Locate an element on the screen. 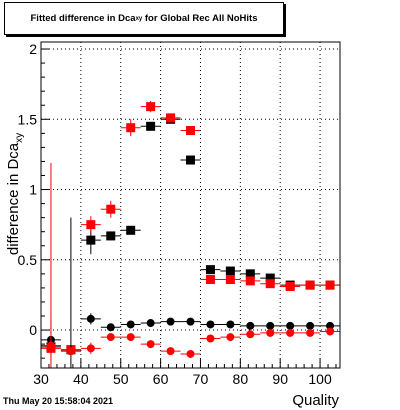  x-tick-label: 100 is located at coordinates (320, 379).